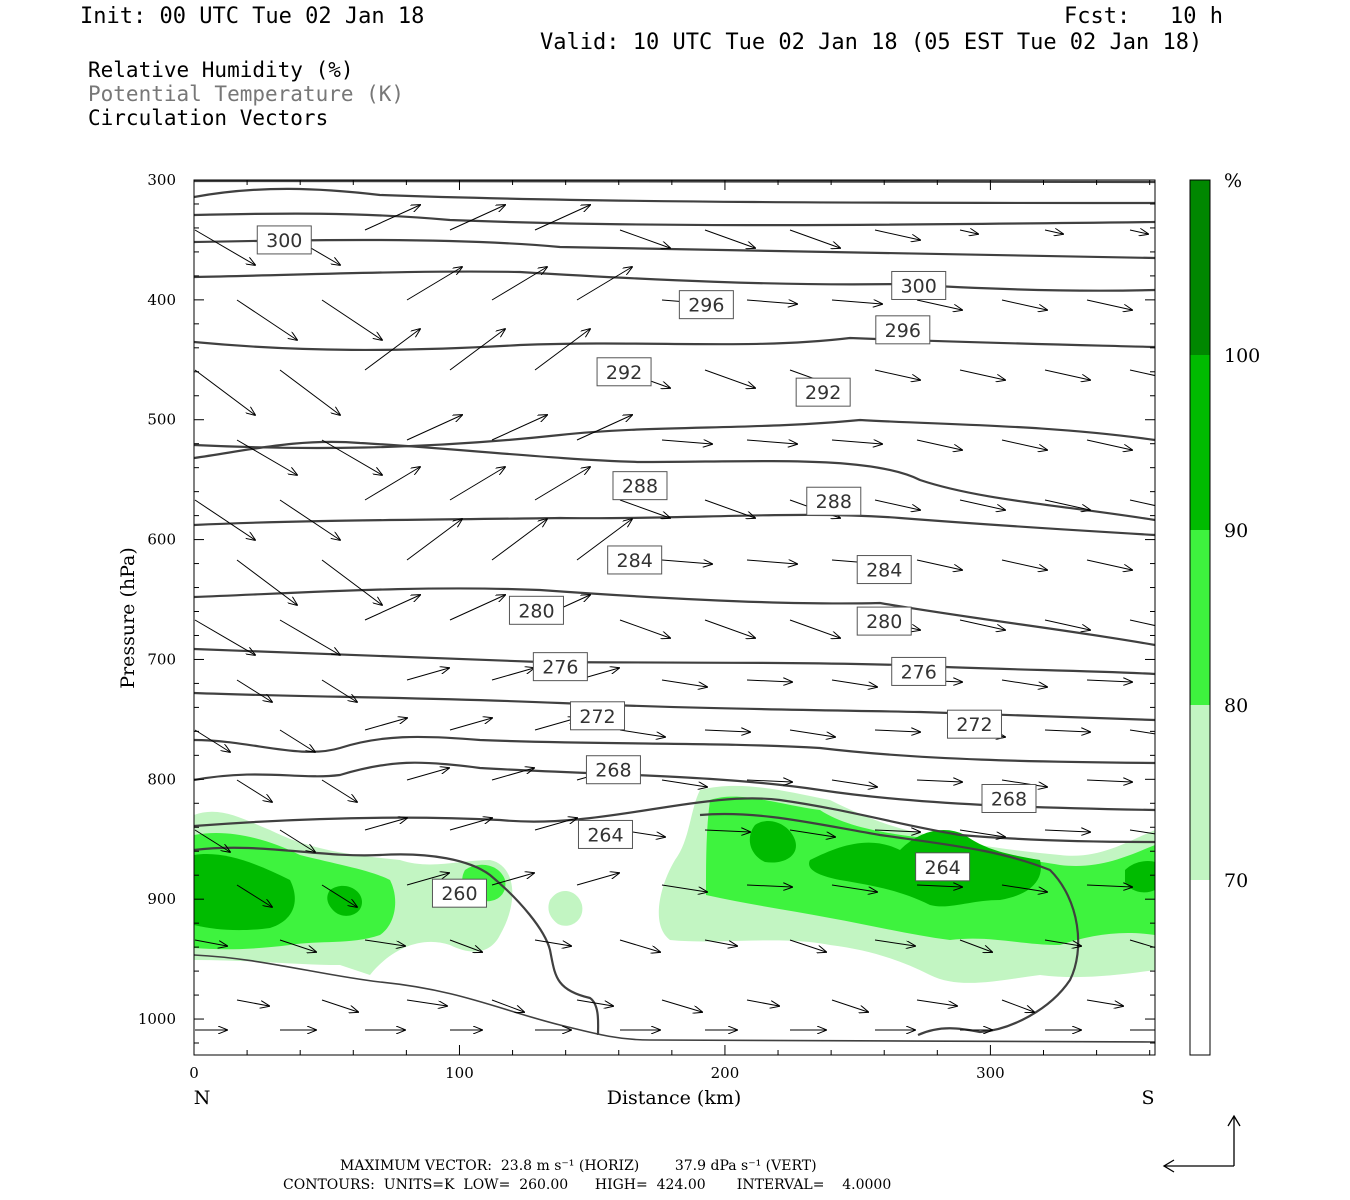  What do you see at coordinates (565, 908) in the screenshot?
I see `rh-70-80-blob-small` at bounding box center [565, 908].